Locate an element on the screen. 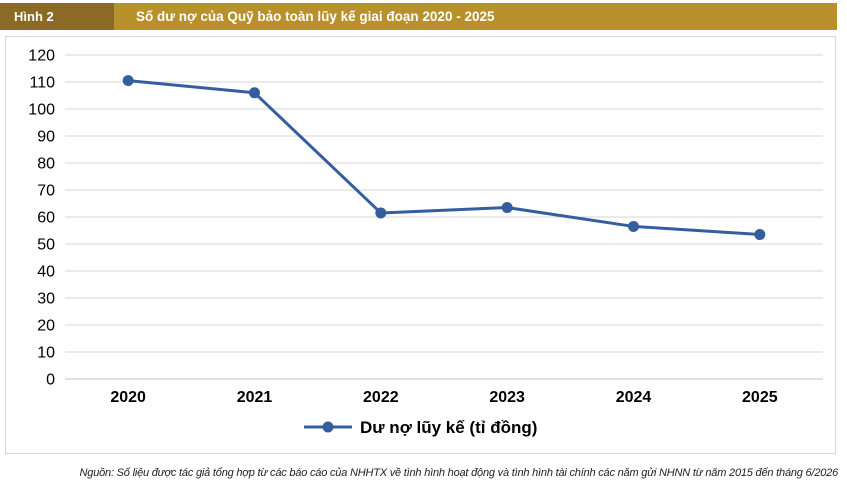  legend-label: Dư nợ lũy kế (tỉ đồng) is located at coordinates (448, 427).